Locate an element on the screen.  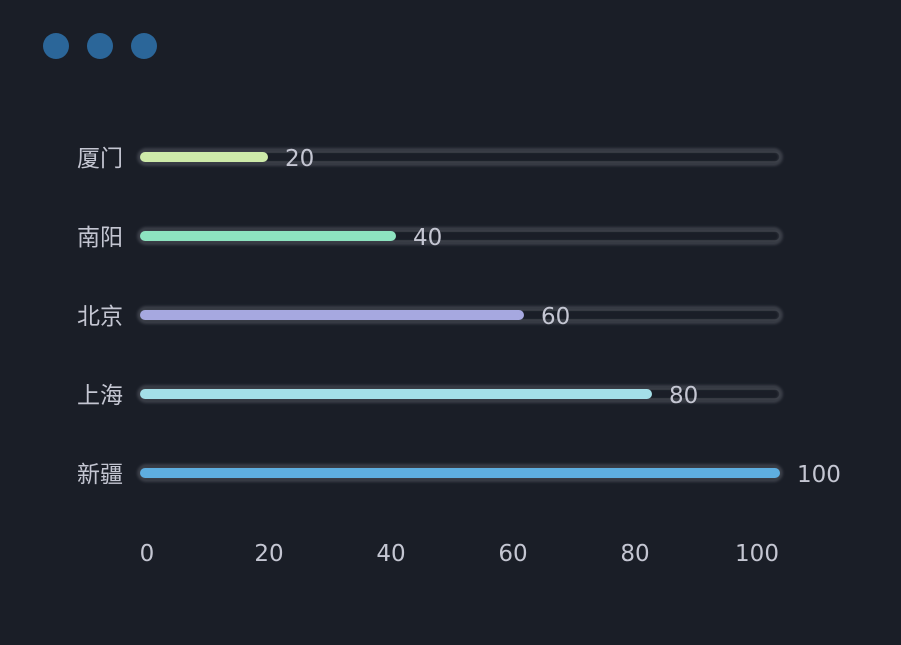
data-label: 80 is located at coordinates (683, 396).